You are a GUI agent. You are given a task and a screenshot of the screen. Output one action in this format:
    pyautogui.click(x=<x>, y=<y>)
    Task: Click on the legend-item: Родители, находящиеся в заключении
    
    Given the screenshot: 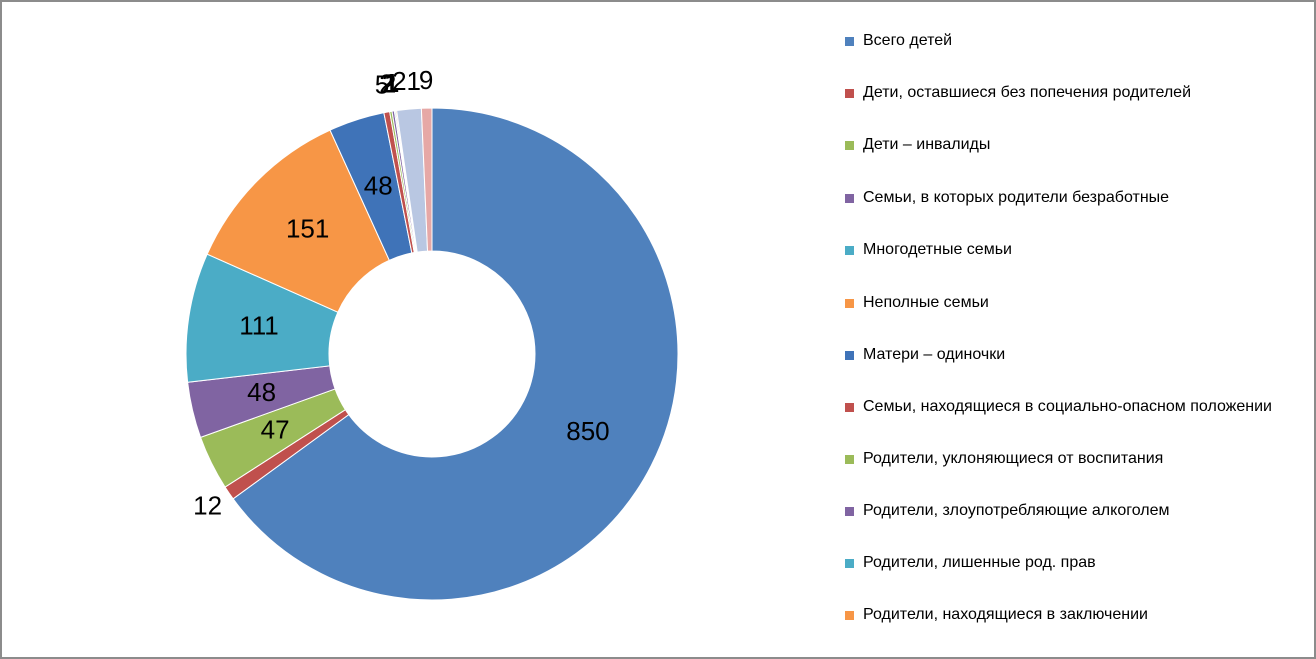 What is the action you would take?
    pyautogui.click(x=1065, y=615)
    